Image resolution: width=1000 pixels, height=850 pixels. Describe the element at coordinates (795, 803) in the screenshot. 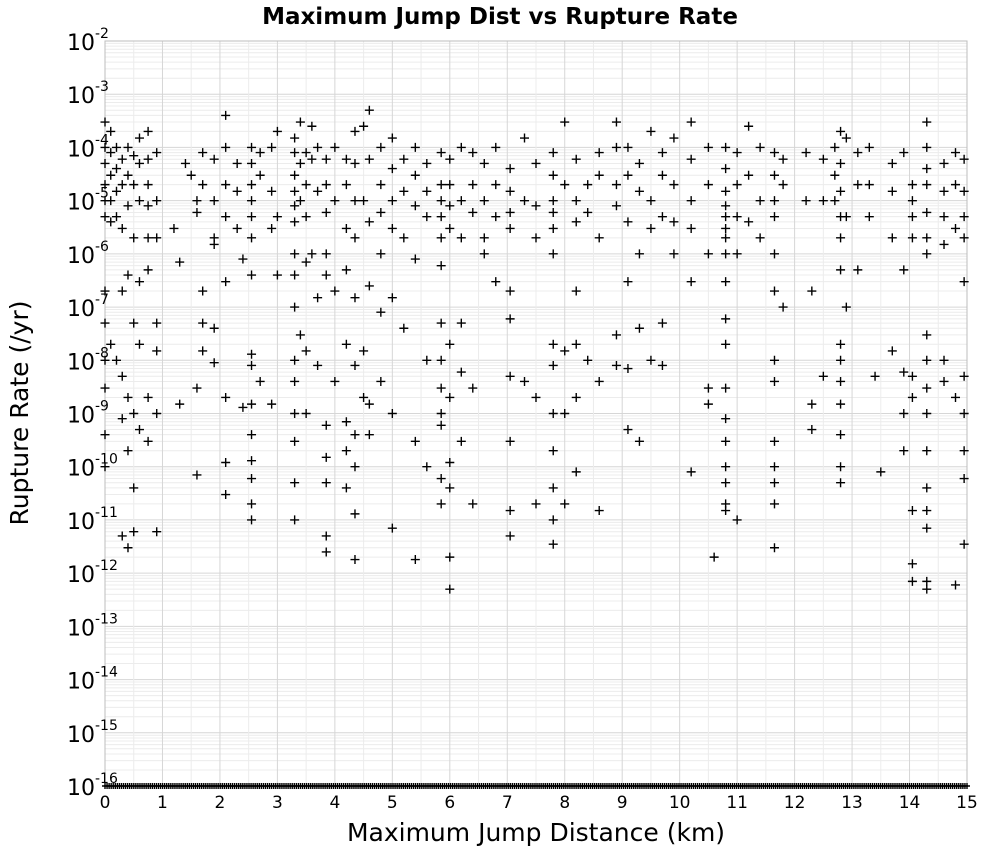

I see `x-tick-label: 12` at that location.